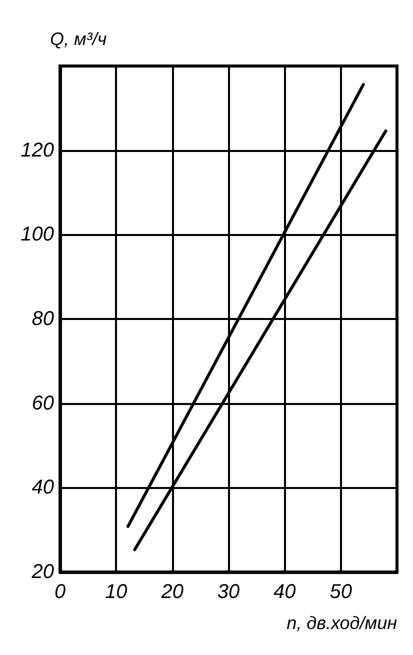 The height and width of the screenshot is (655, 413). I want to click on y-tick-label: 100, so click(37, 235).